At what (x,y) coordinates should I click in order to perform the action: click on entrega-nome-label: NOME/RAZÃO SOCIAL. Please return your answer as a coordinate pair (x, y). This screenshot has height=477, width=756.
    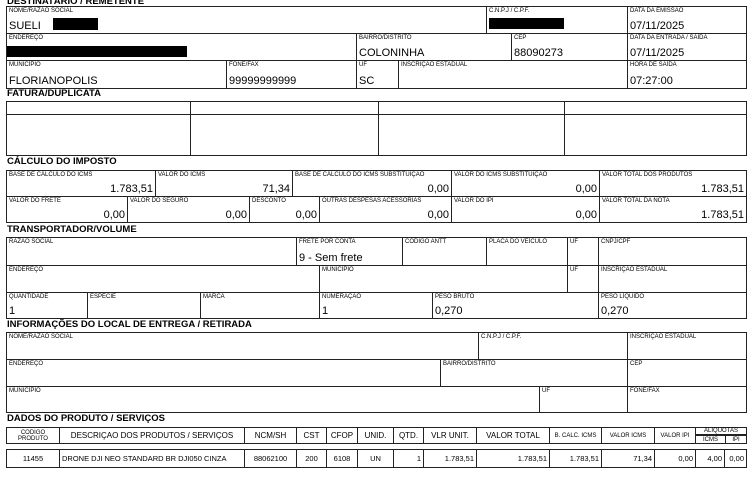
    Looking at the image, I should click on (41, 337).